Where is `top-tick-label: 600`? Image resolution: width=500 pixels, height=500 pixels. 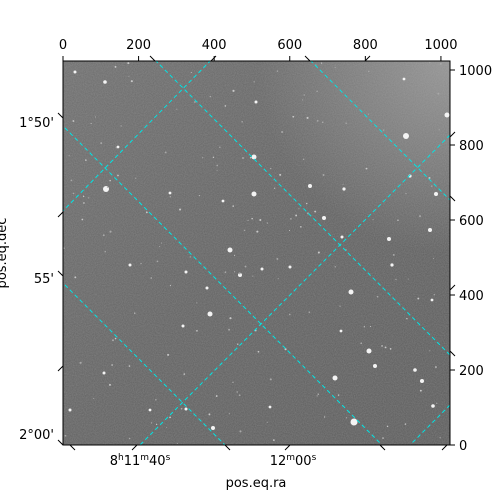
top-tick-label: 600 is located at coordinates (289, 45).